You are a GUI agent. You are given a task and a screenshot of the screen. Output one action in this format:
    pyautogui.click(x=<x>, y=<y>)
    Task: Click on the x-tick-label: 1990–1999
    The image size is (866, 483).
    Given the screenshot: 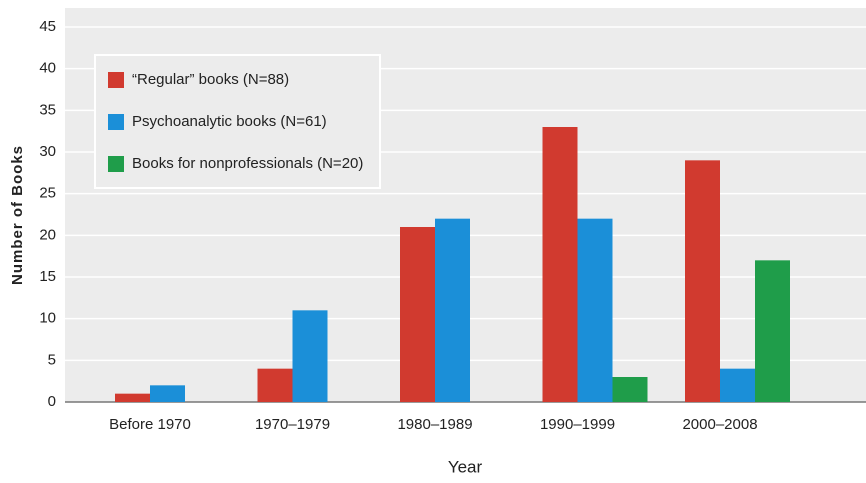 What is the action you would take?
    pyautogui.click(x=577, y=424)
    